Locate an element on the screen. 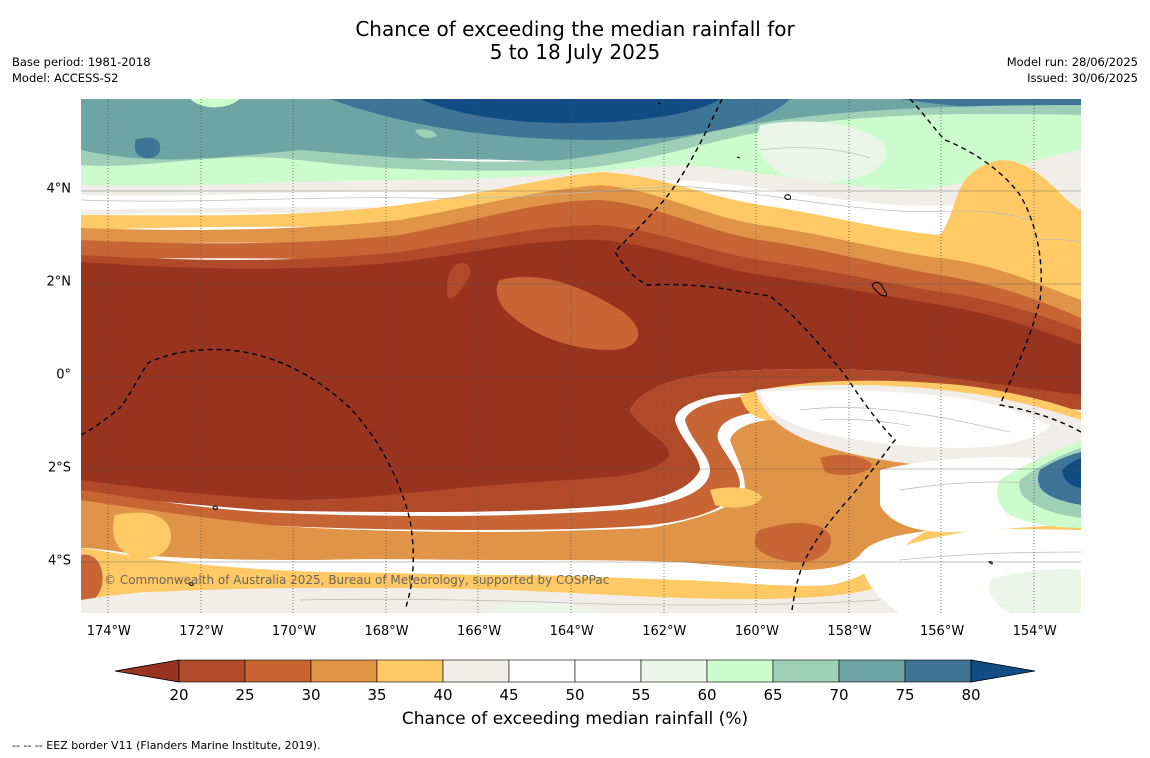 This screenshot has width=1150, height=758. colorbar-tick-label: 65 is located at coordinates (772, 695).